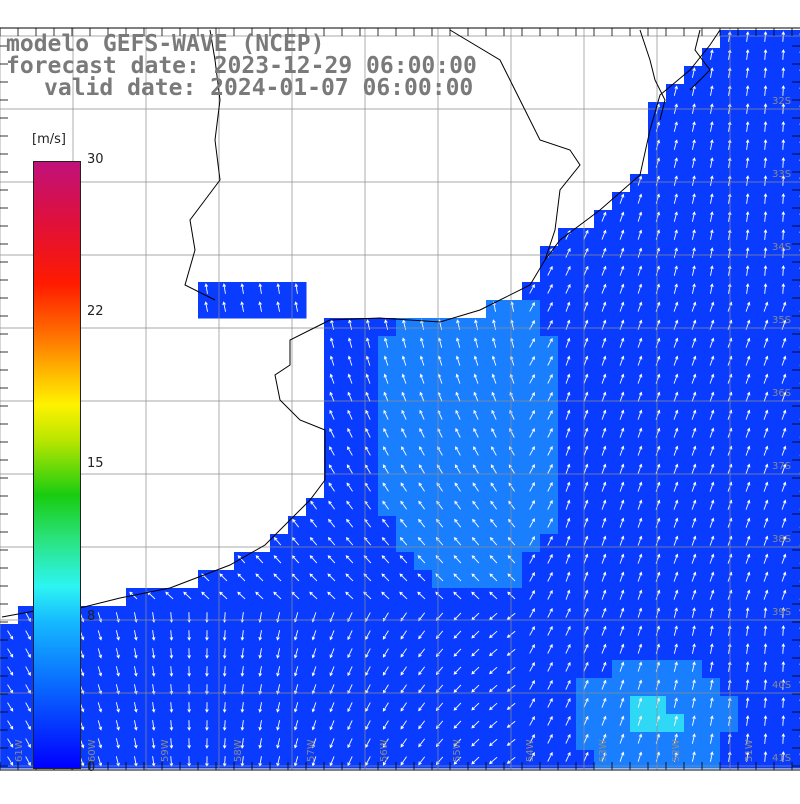 The image size is (800, 804). Describe the element at coordinates (781, 539) in the screenshot. I see `latitude-label: 38S` at that location.